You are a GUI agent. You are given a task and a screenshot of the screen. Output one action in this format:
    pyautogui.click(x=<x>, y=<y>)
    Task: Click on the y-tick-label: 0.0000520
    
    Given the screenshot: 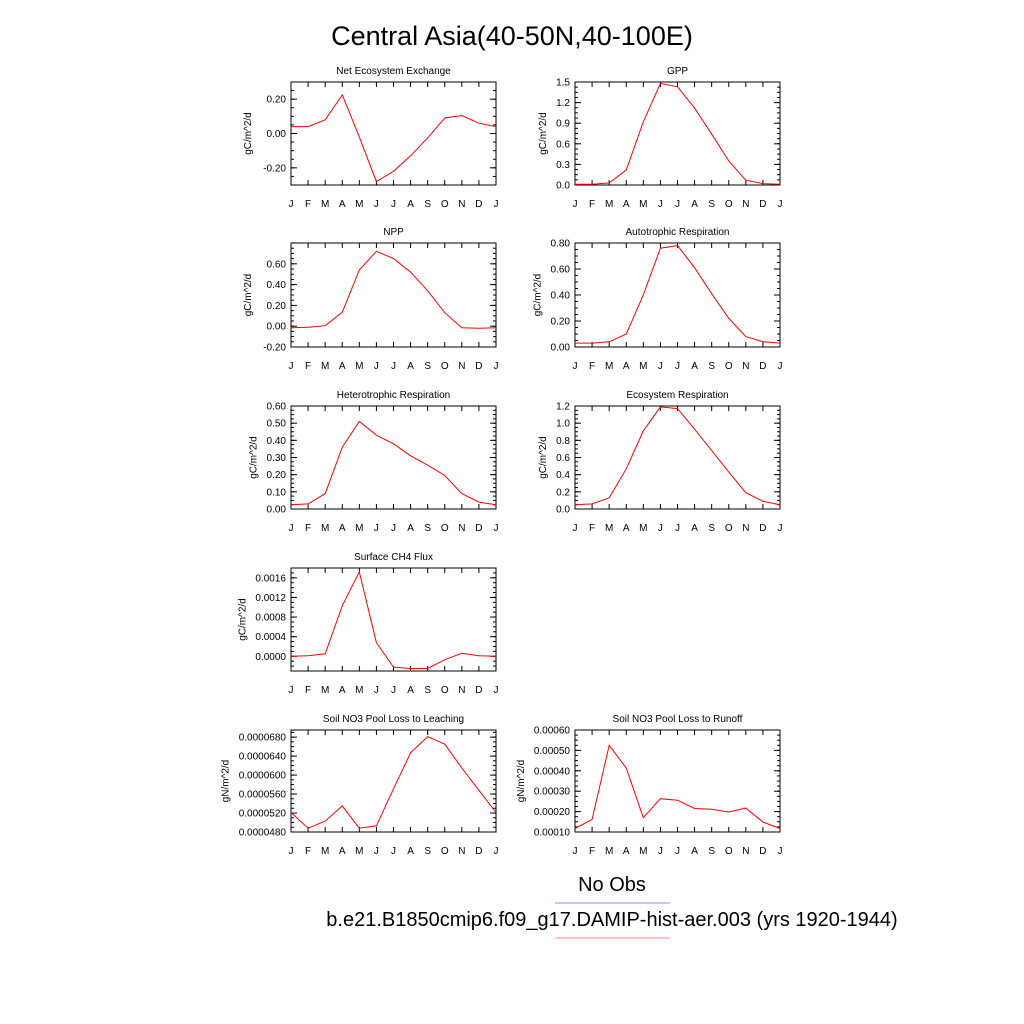 What is the action you would take?
    pyautogui.click(x=263, y=814)
    